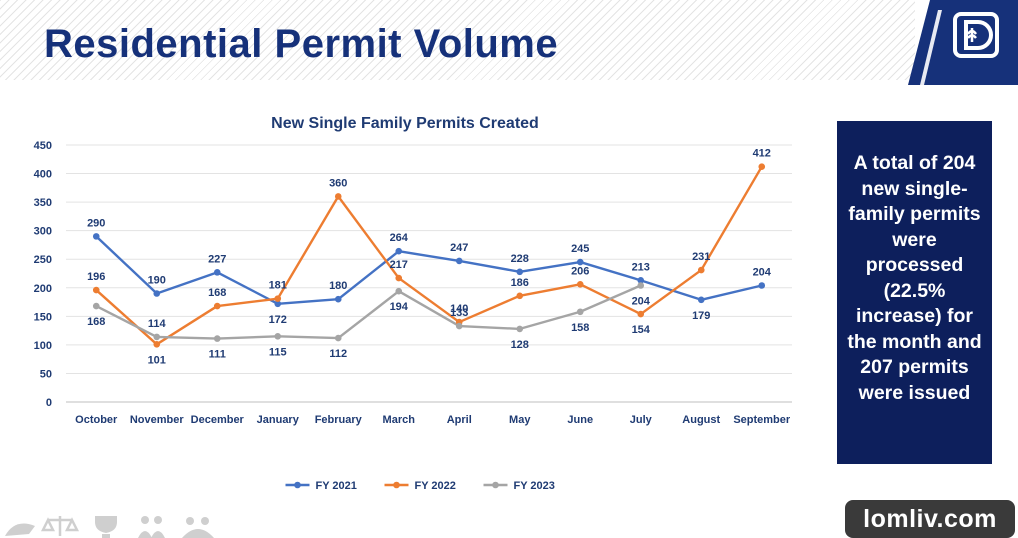 The image size is (1018, 538). Describe the element at coordinates (60, 526) in the screenshot. I see `scales-icon` at that location.